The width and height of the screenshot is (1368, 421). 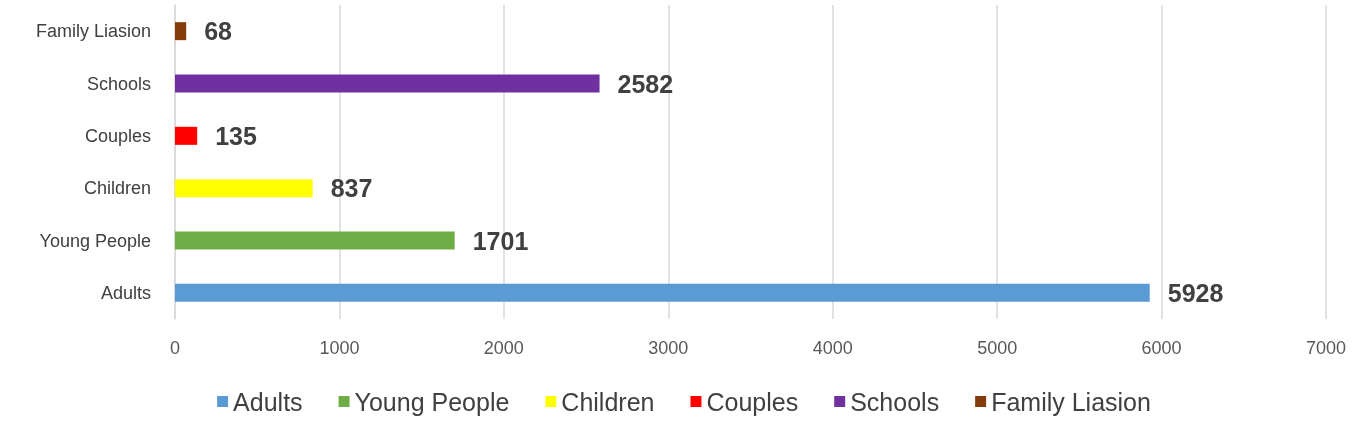 I want to click on legend-label: Adults, so click(x=268, y=401).